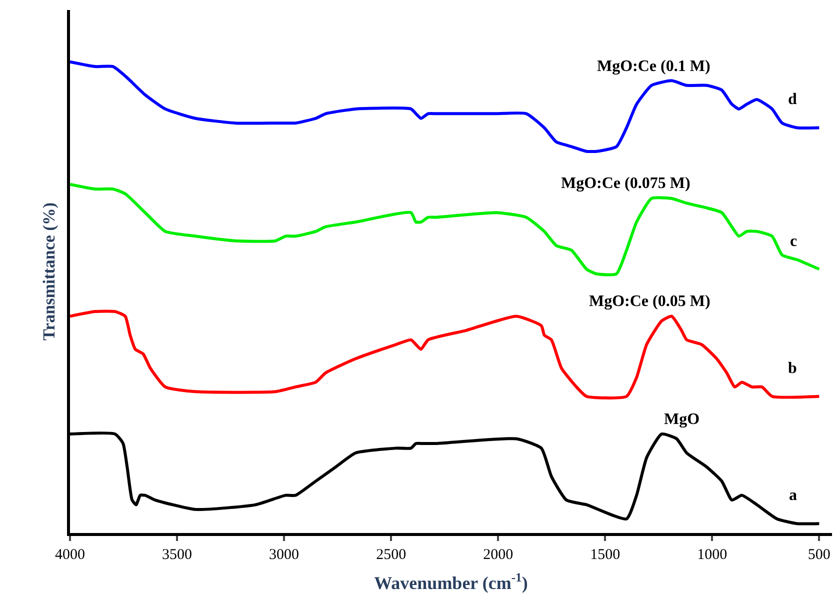 This screenshot has height=596, width=837. Describe the element at coordinates (49, 271) in the screenshot. I see `y-axis-title: Transmittance (%)` at that location.